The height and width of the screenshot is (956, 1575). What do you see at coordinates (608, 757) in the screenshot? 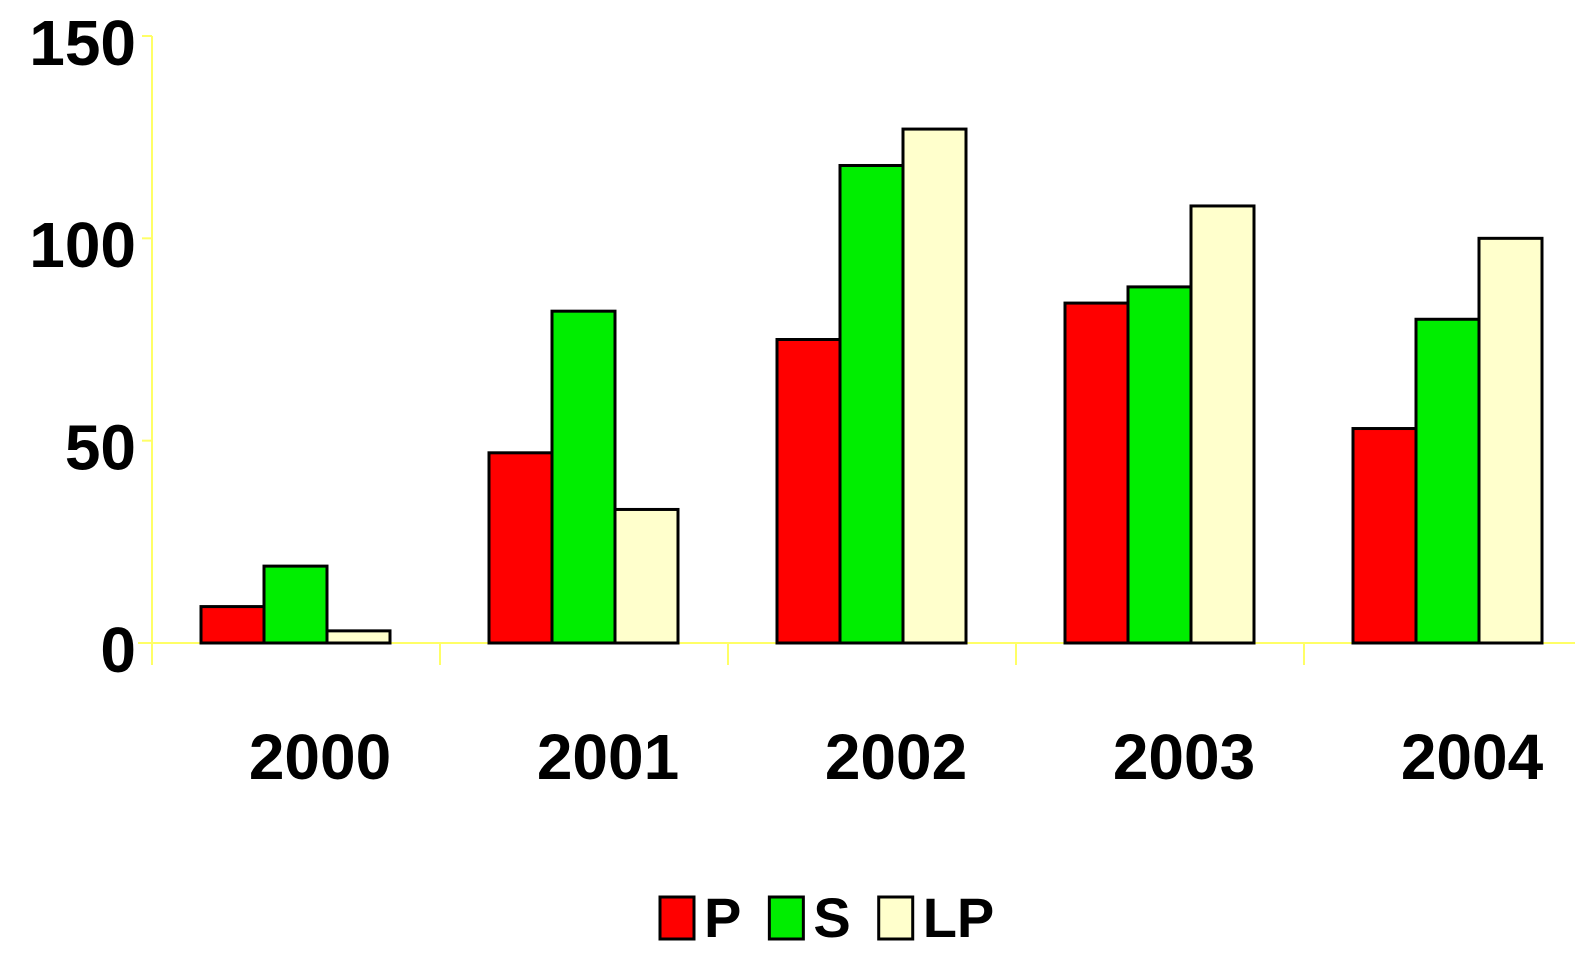
I see `x-tick-label: 2001` at bounding box center [608, 757].